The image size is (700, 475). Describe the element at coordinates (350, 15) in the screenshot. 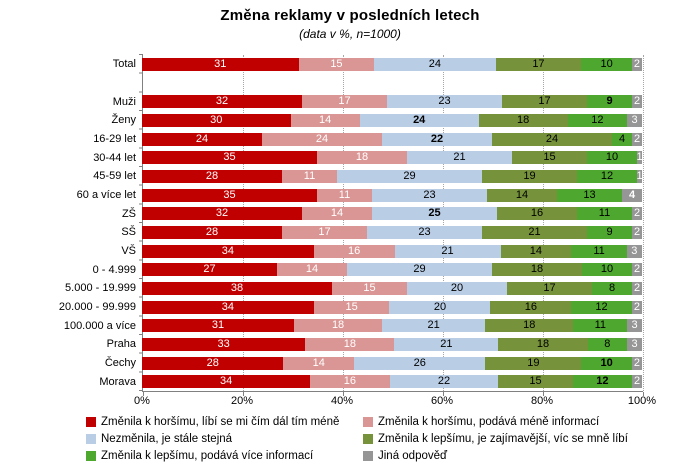

I see `chart-title: Změna reklamy v posledních letech` at that location.